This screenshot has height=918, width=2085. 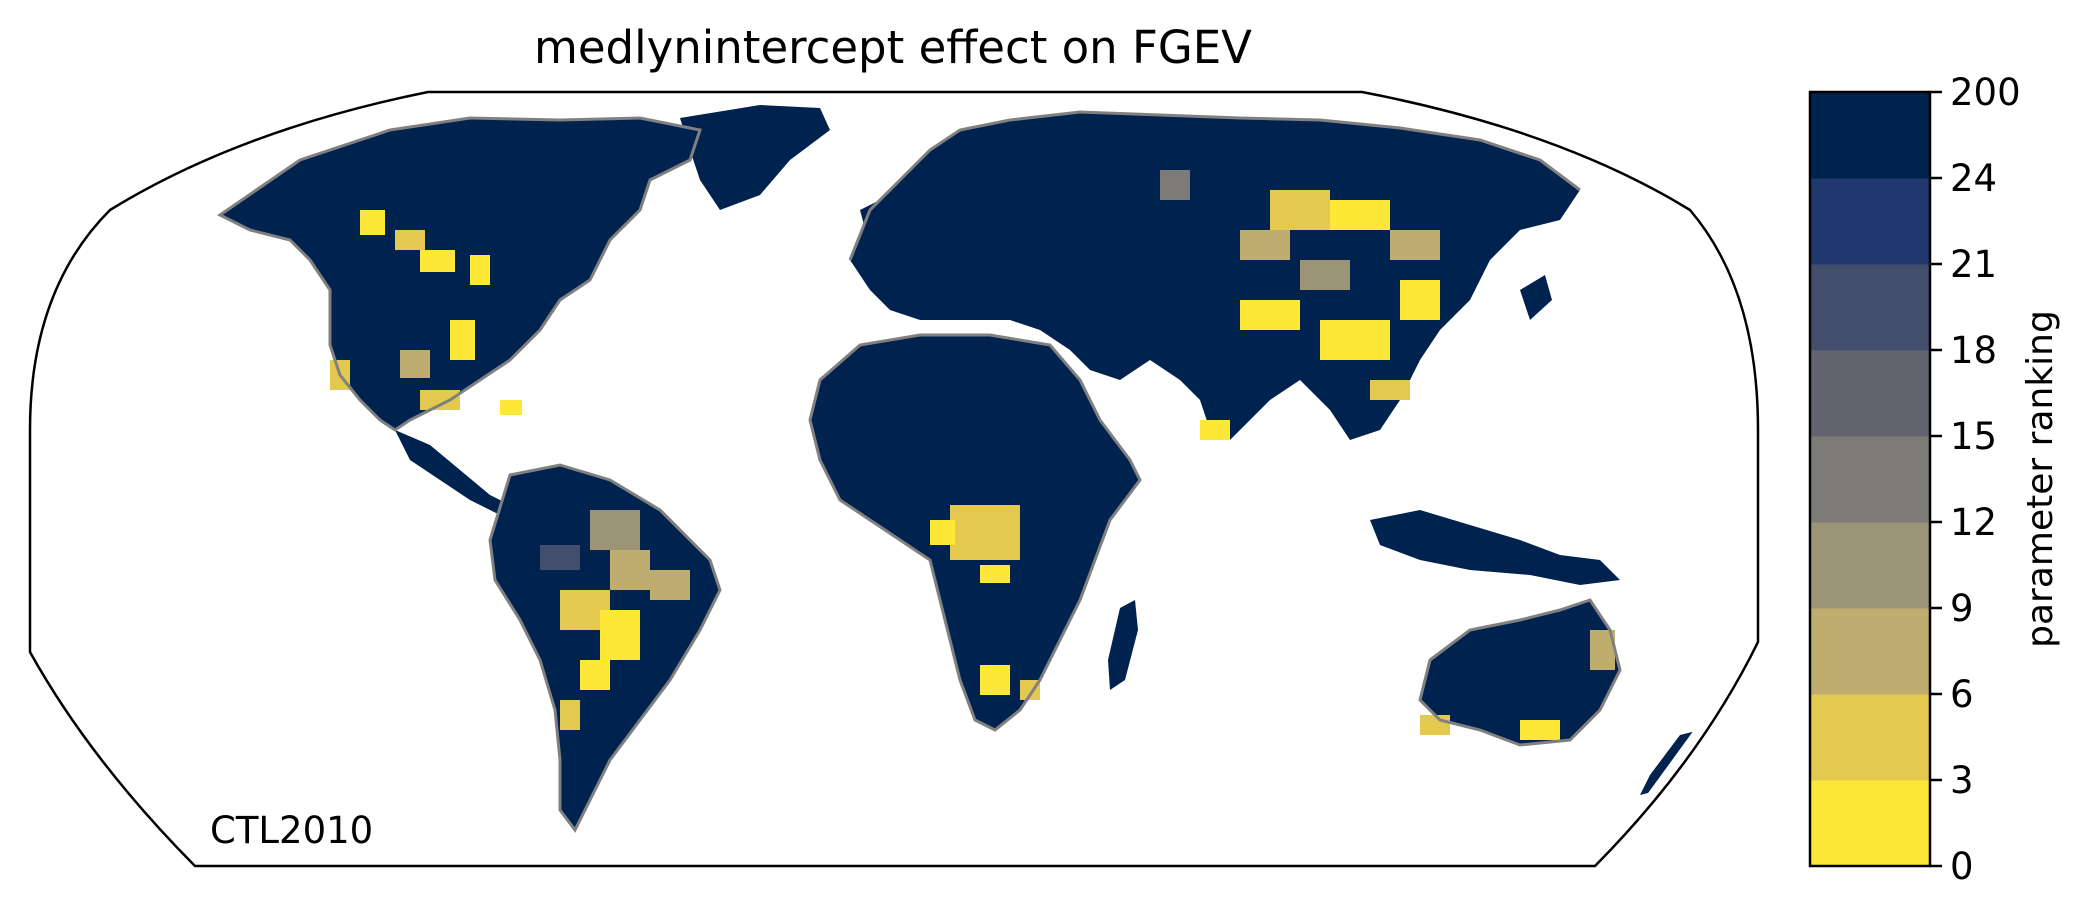 What do you see at coordinates (1975, 479) in the screenshot?
I see `colorbar-ticks: 0 3 6 9 12 15 18 21 24 200` at bounding box center [1975, 479].